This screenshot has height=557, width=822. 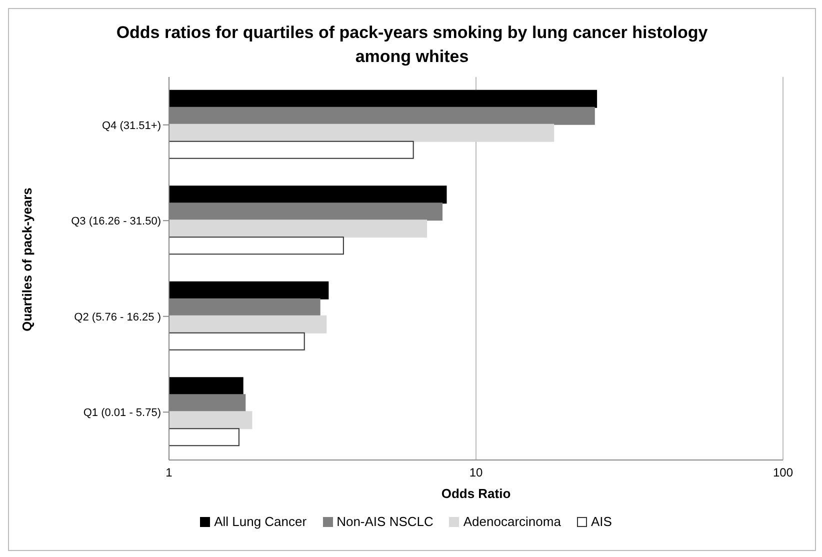 What do you see at coordinates (512, 521) in the screenshot?
I see `legend-label: Adenocarcinoma` at bounding box center [512, 521].